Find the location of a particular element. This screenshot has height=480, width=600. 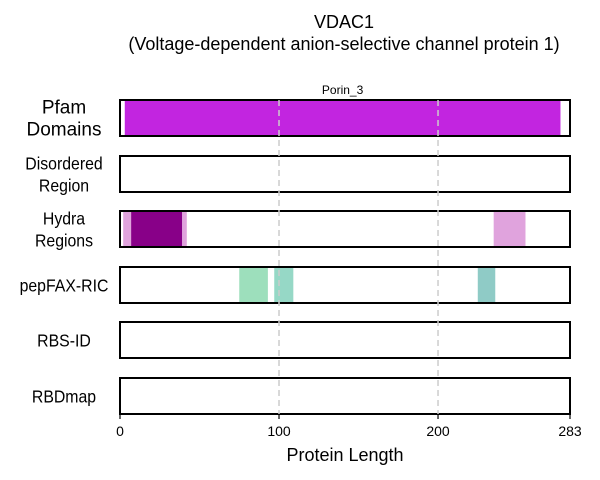

x-axis: 0 100 200 283 is located at coordinates (349, 426).